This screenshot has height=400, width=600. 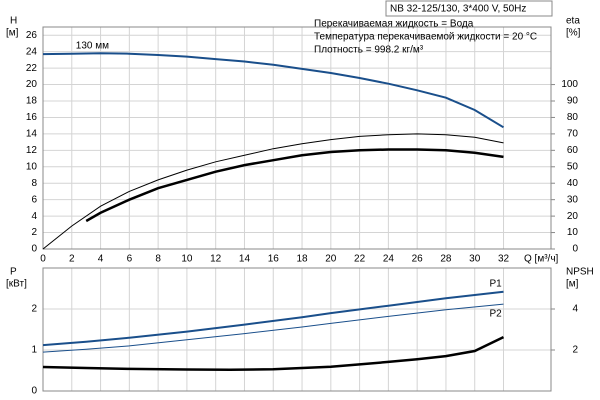 I want to click on y-axis-label: P, so click(x=13, y=272).